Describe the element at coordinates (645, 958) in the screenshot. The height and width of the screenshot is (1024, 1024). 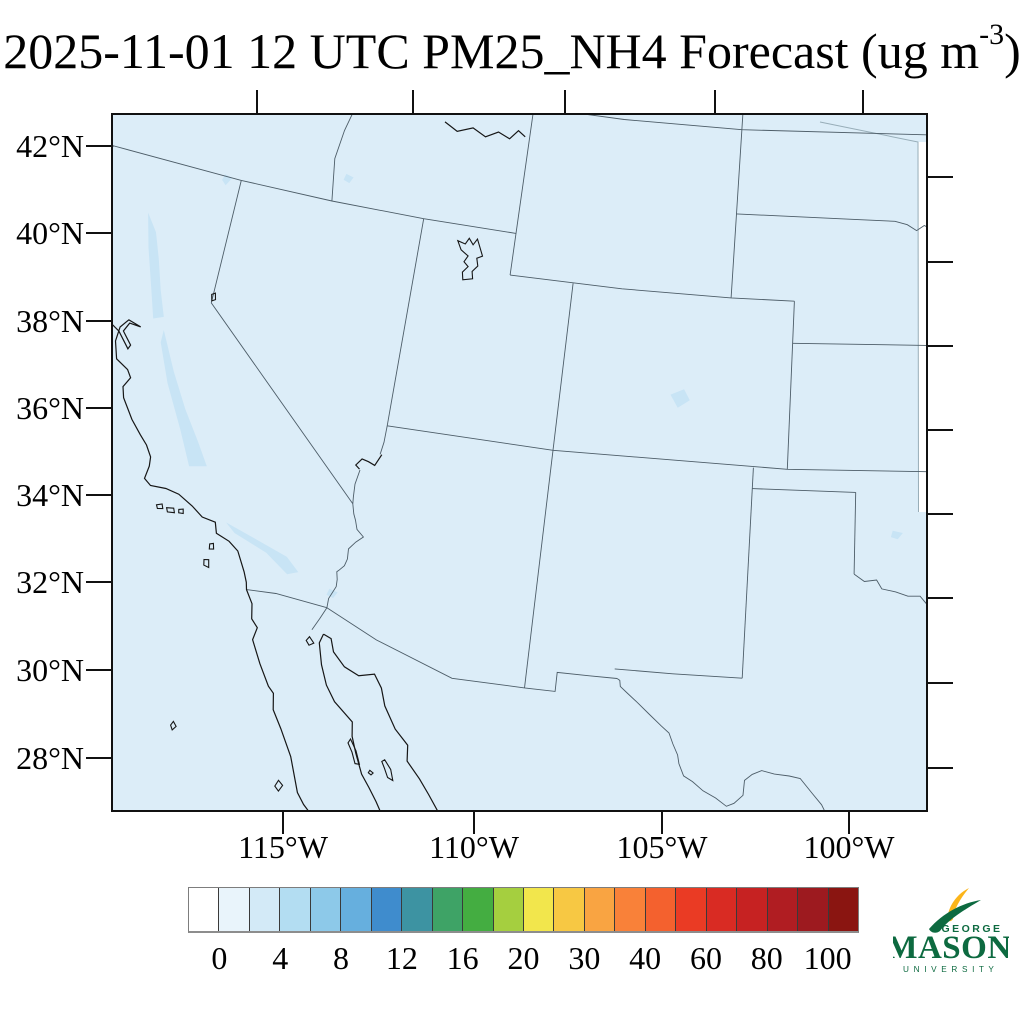
I see `colorbar-tick-label: 40` at that location.